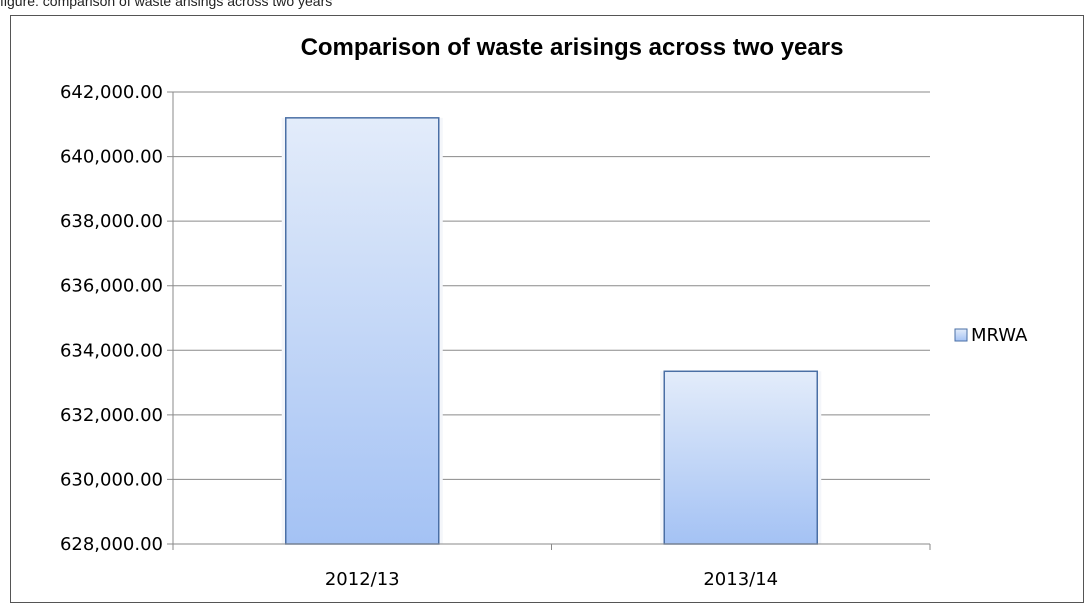 The image size is (1086, 605). I want to click on x-tick-label: 2013/14, so click(740, 579).